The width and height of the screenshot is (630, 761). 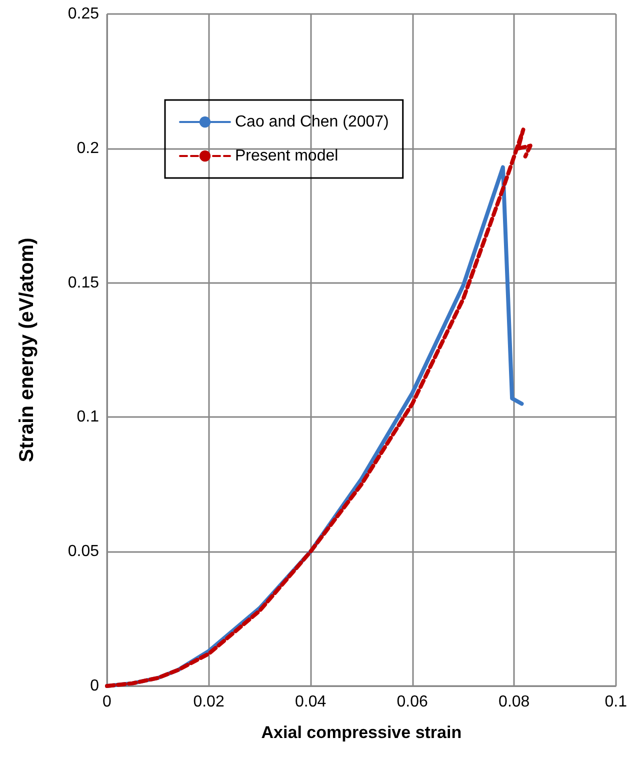 I want to click on legend-label: Present model, so click(x=286, y=156).